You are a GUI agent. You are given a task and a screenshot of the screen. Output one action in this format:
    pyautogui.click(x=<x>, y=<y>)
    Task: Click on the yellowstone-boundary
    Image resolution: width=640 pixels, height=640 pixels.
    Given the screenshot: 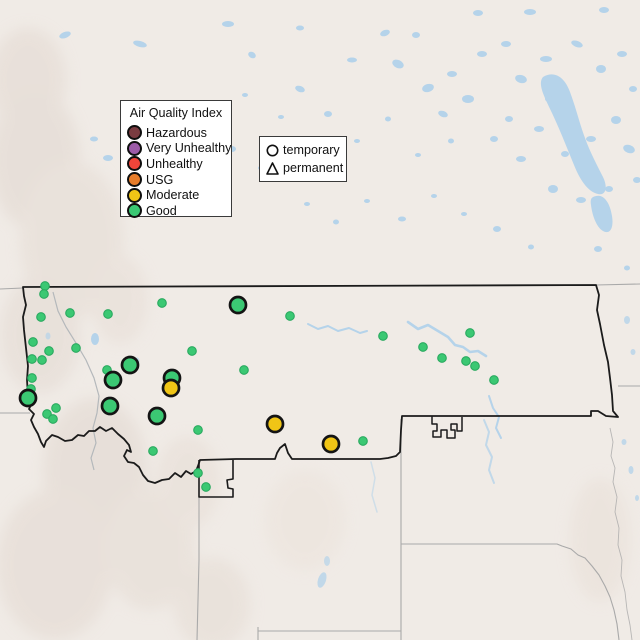 What is the action you would take?
    pyautogui.click(x=216, y=479)
    